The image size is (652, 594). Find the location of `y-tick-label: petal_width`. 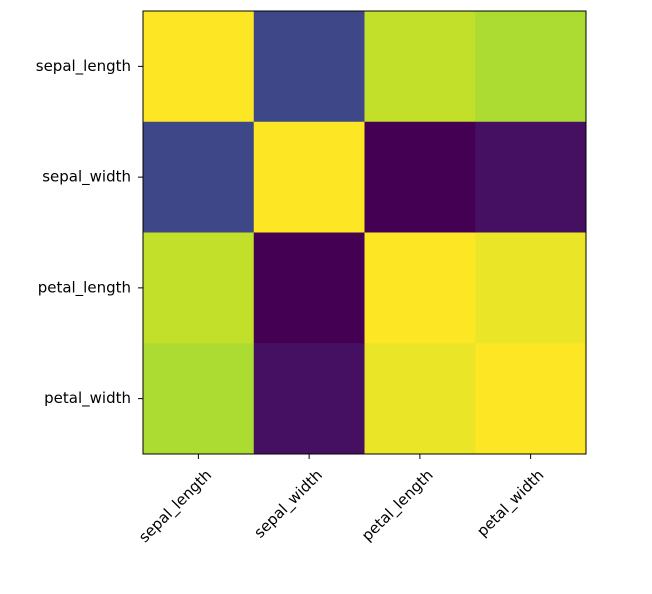

y-tick-label: petal_width is located at coordinates (87, 398).